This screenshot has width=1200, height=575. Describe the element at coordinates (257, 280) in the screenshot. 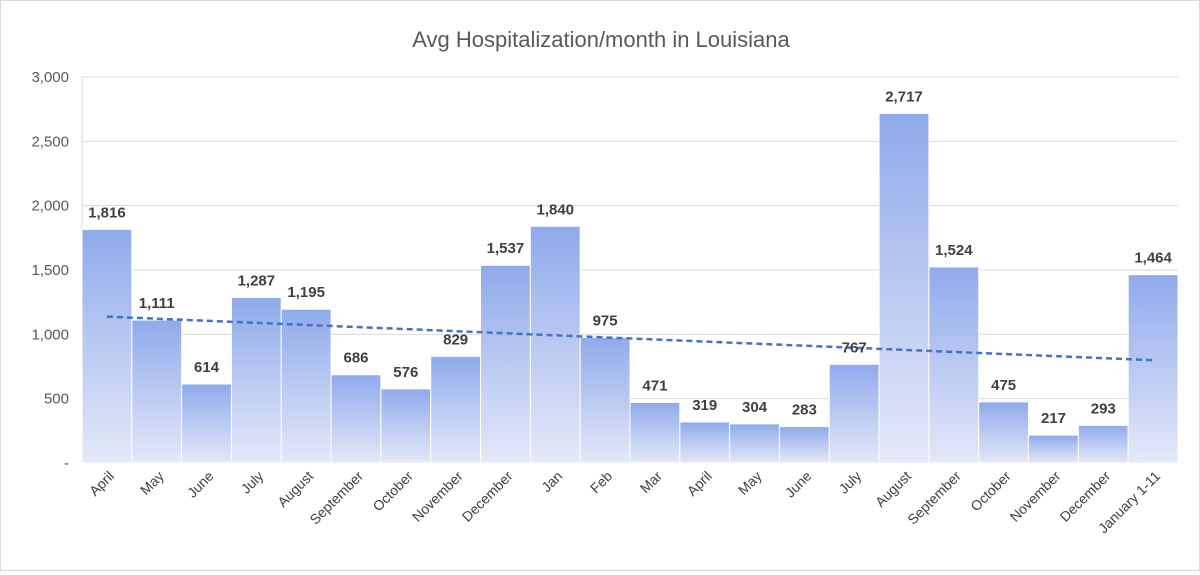

I see `data-label: 1,287` at that location.